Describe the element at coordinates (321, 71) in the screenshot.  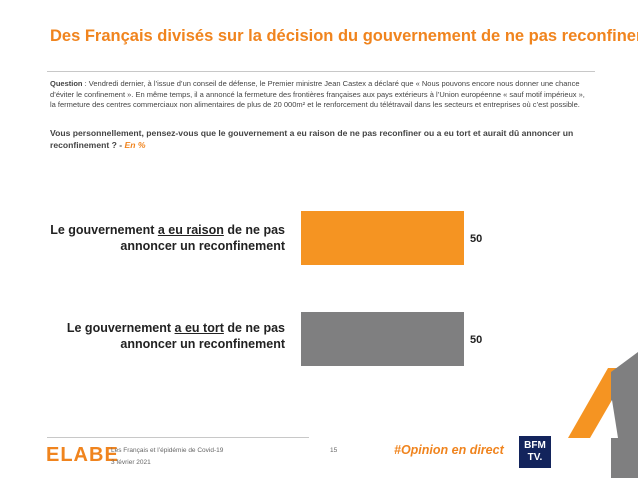
I see `title-divider` at that location.